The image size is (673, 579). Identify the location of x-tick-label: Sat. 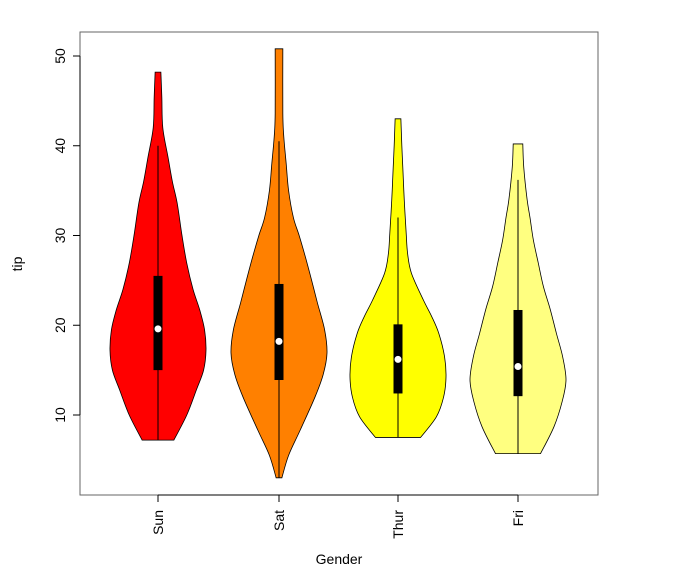
(279, 520).